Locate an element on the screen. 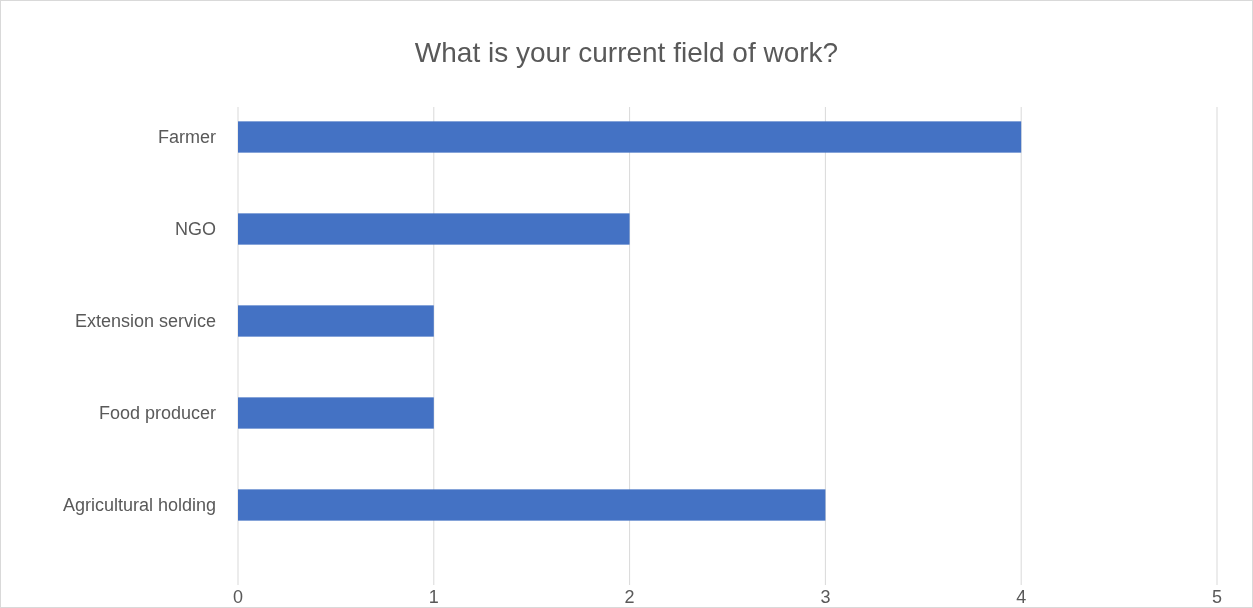 The image size is (1253, 608). x-tick-label: 0 is located at coordinates (238, 597).